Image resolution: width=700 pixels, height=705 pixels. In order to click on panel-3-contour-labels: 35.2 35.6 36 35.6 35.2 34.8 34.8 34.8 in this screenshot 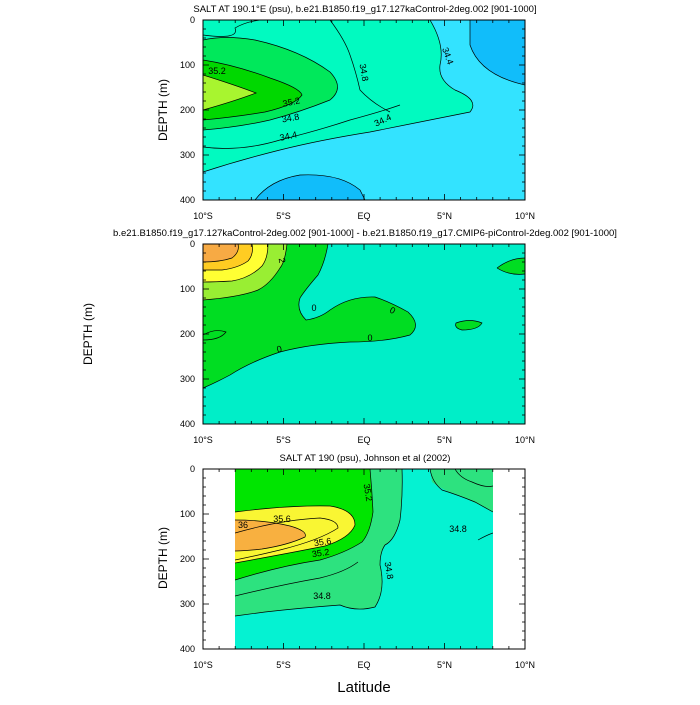, I will do `click(352, 542)`.